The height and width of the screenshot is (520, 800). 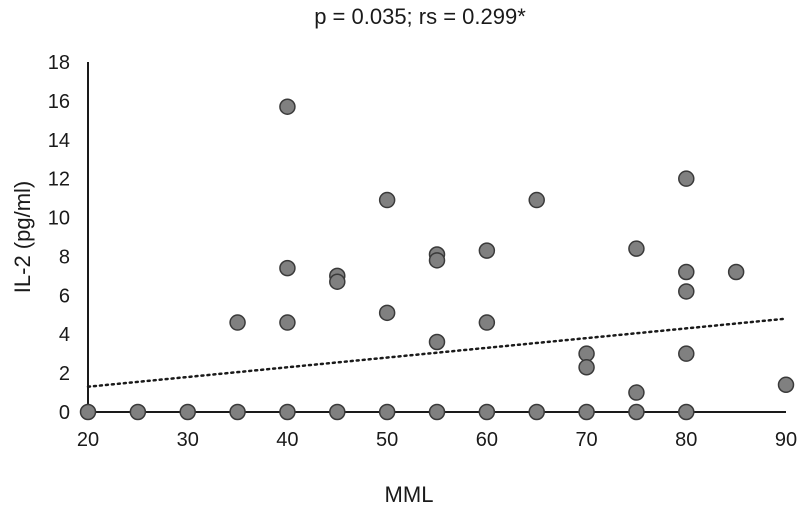 What do you see at coordinates (64, 335) in the screenshot?
I see `y-tick-label: 4` at bounding box center [64, 335].